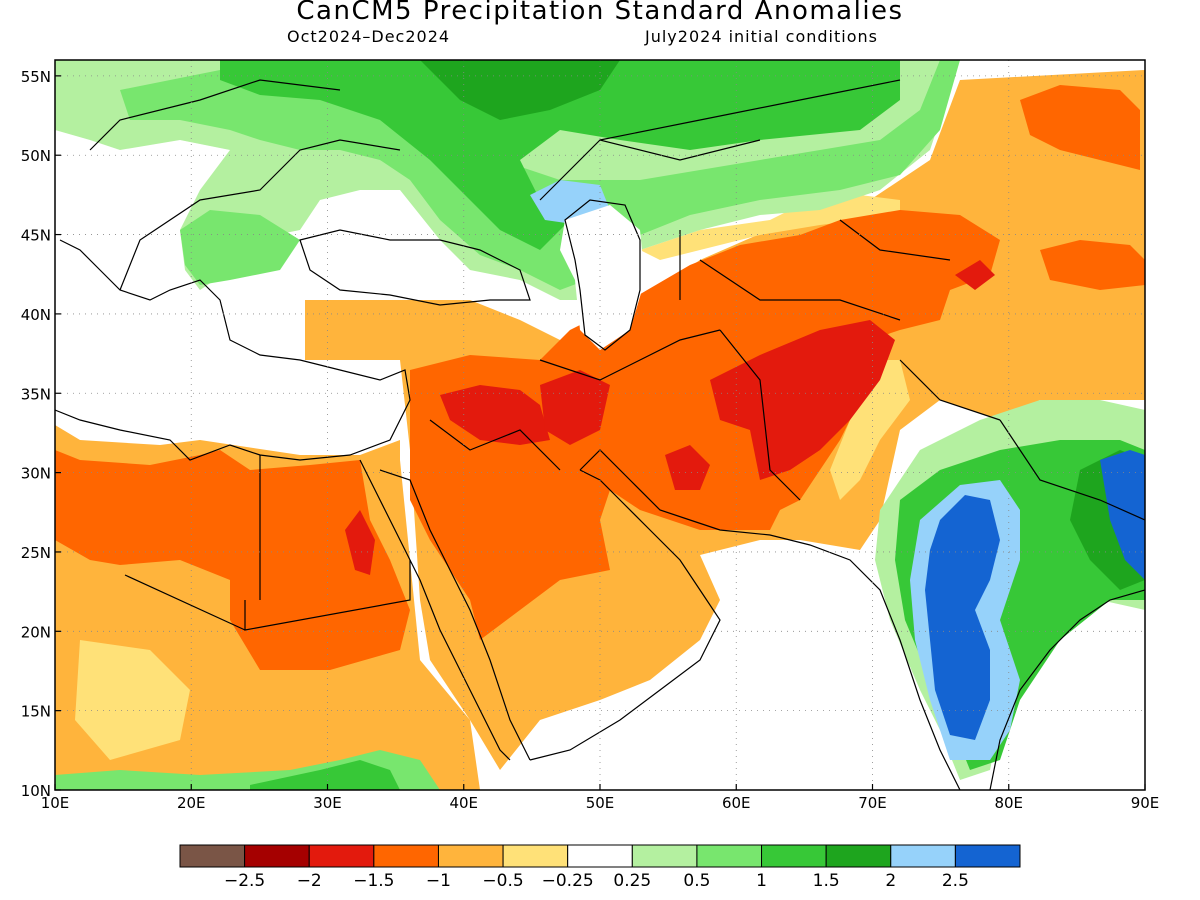 The image size is (1200, 900). Describe the element at coordinates (596, 881) in the screenshot. I see `colorbar-labels: −2.5 −2 −1.5 −1 −0.5 −0.25 0.25 0.5 1 1.5 2 2.5` at that location.